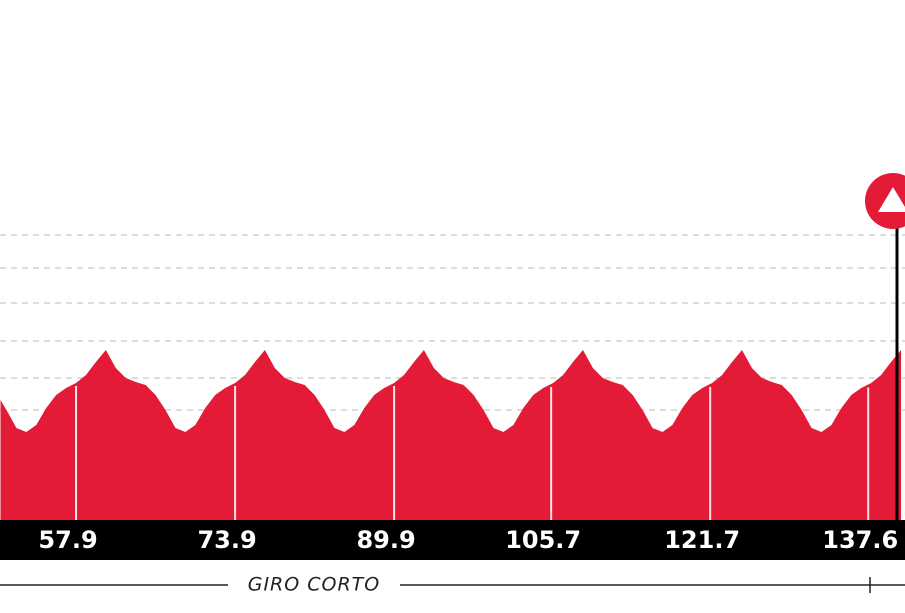 The height and width of the screenshot is (613, 905). I want to click on x-tick-label: 57.9, so click(67, 540).